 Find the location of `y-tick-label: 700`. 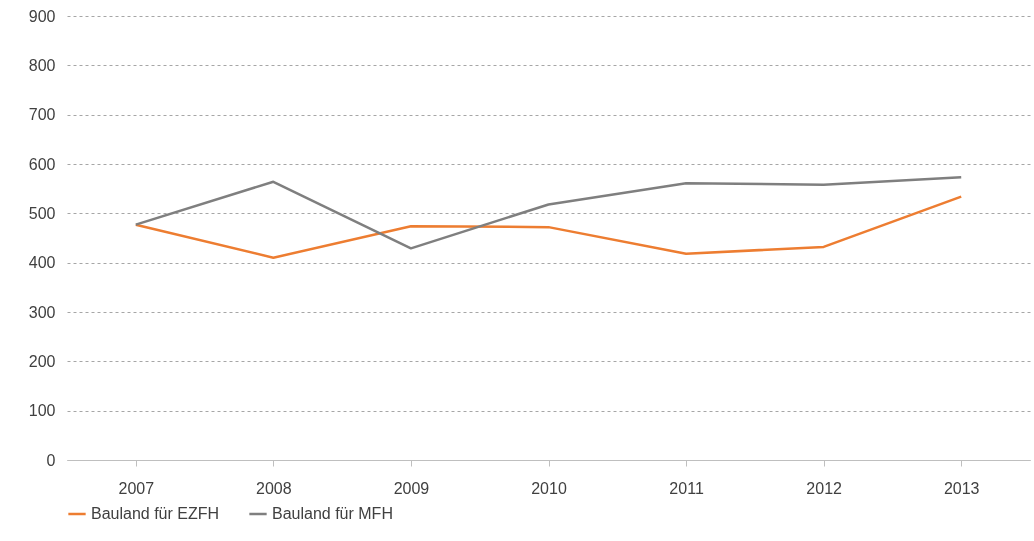

y-tick-label: 700 is located at coordinates (42, 115).